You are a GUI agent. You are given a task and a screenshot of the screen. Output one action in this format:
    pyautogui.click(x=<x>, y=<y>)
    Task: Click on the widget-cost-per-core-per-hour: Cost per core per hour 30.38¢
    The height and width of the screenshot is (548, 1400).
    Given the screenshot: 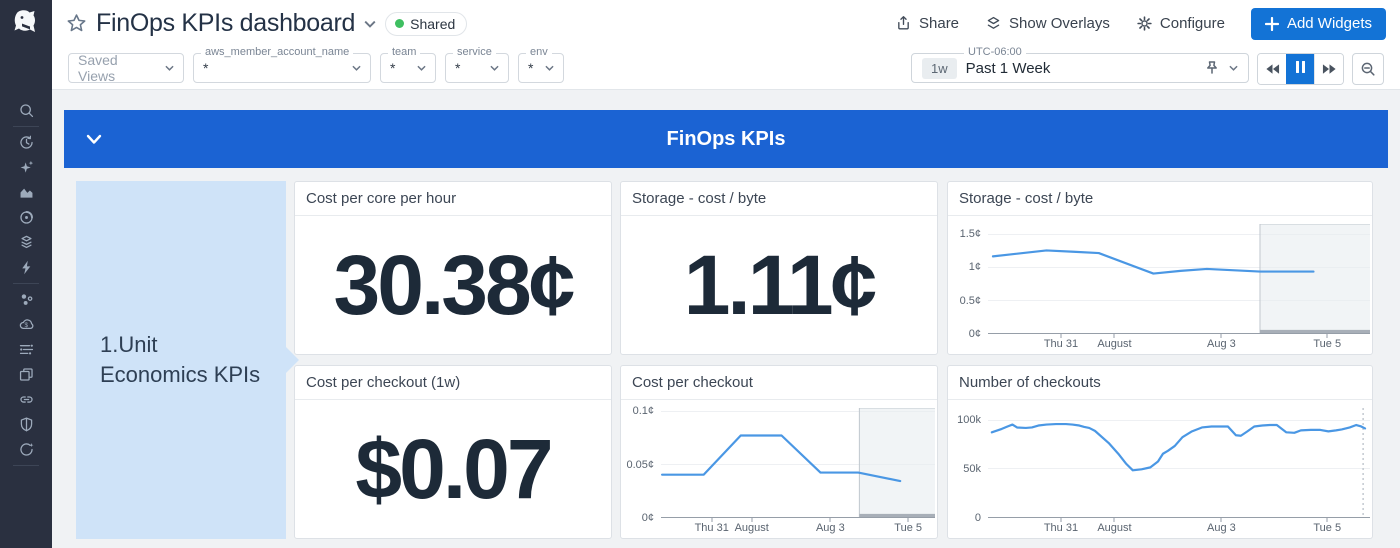 What is the action you would take?
    pyautogui.click(x=453, y=268)
    